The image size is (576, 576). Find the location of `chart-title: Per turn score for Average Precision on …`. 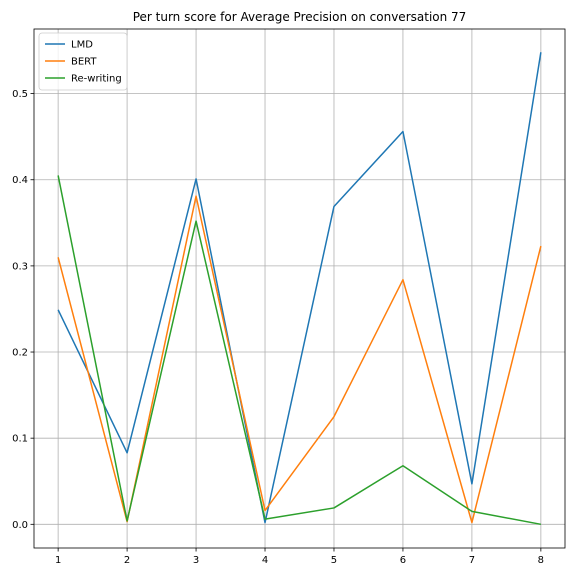

chart-title: Per turn score for Average Precision on … is located at coordinates (300, 17).